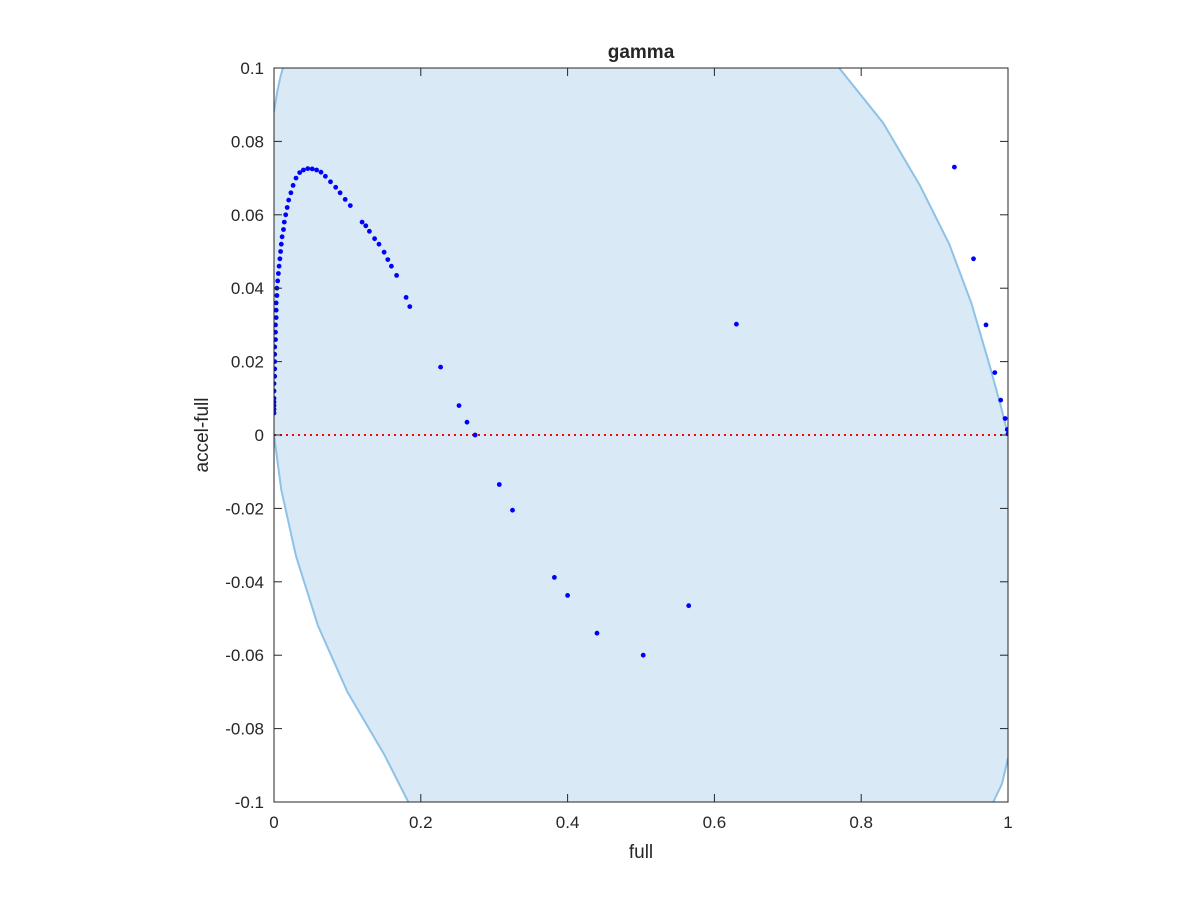 This screenshot has height=900, width=1200. What do you see at coordinates (1007, 822) in the screenshot?
I see `x-tick-label: 1` at bounding box center [1007, 822].